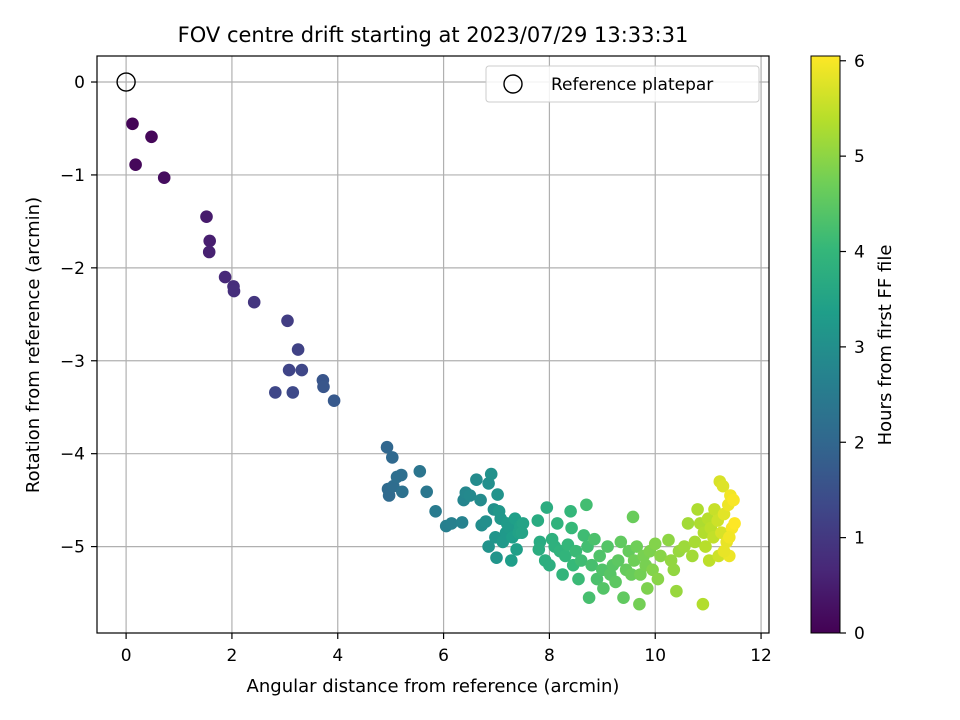  What do you see at coordinates (885, 345) in the screenshot?
I see `colorbar-title: Hours from first FF file` at bounding box center [885, 345].